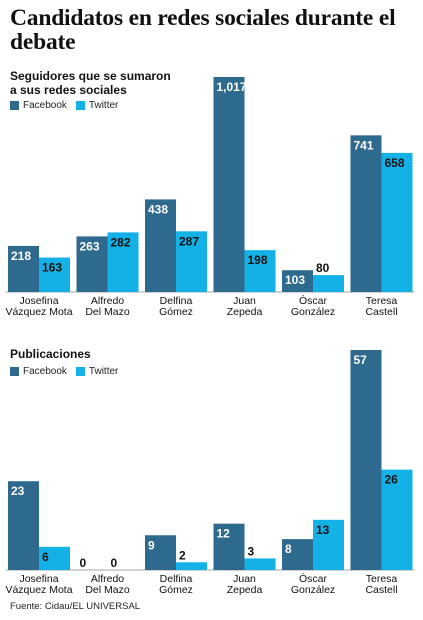 The height and width of the screenshot is (620, 423). I want to click on chart-2-legend: Facebook Twitter, so click(68, 371).